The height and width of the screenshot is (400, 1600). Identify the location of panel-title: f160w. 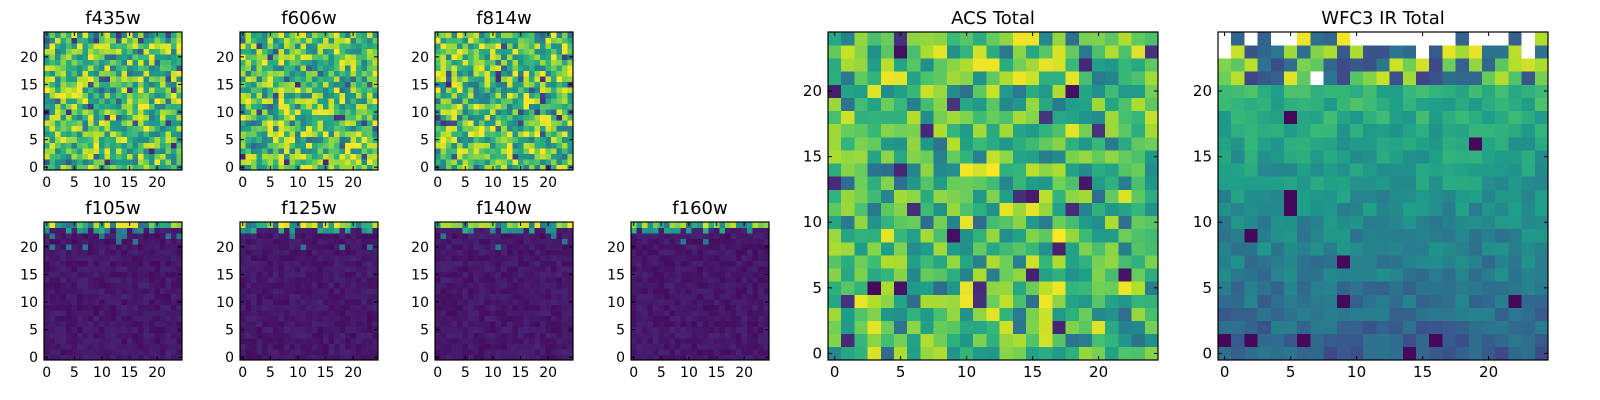
(699, 208).